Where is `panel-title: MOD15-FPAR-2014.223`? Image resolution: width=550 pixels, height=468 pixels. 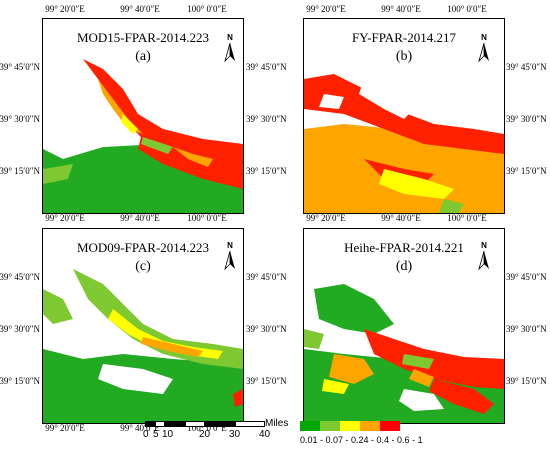
panel-title: MOD15-FPAR-2014.223 is located at coordinates (143, 37).